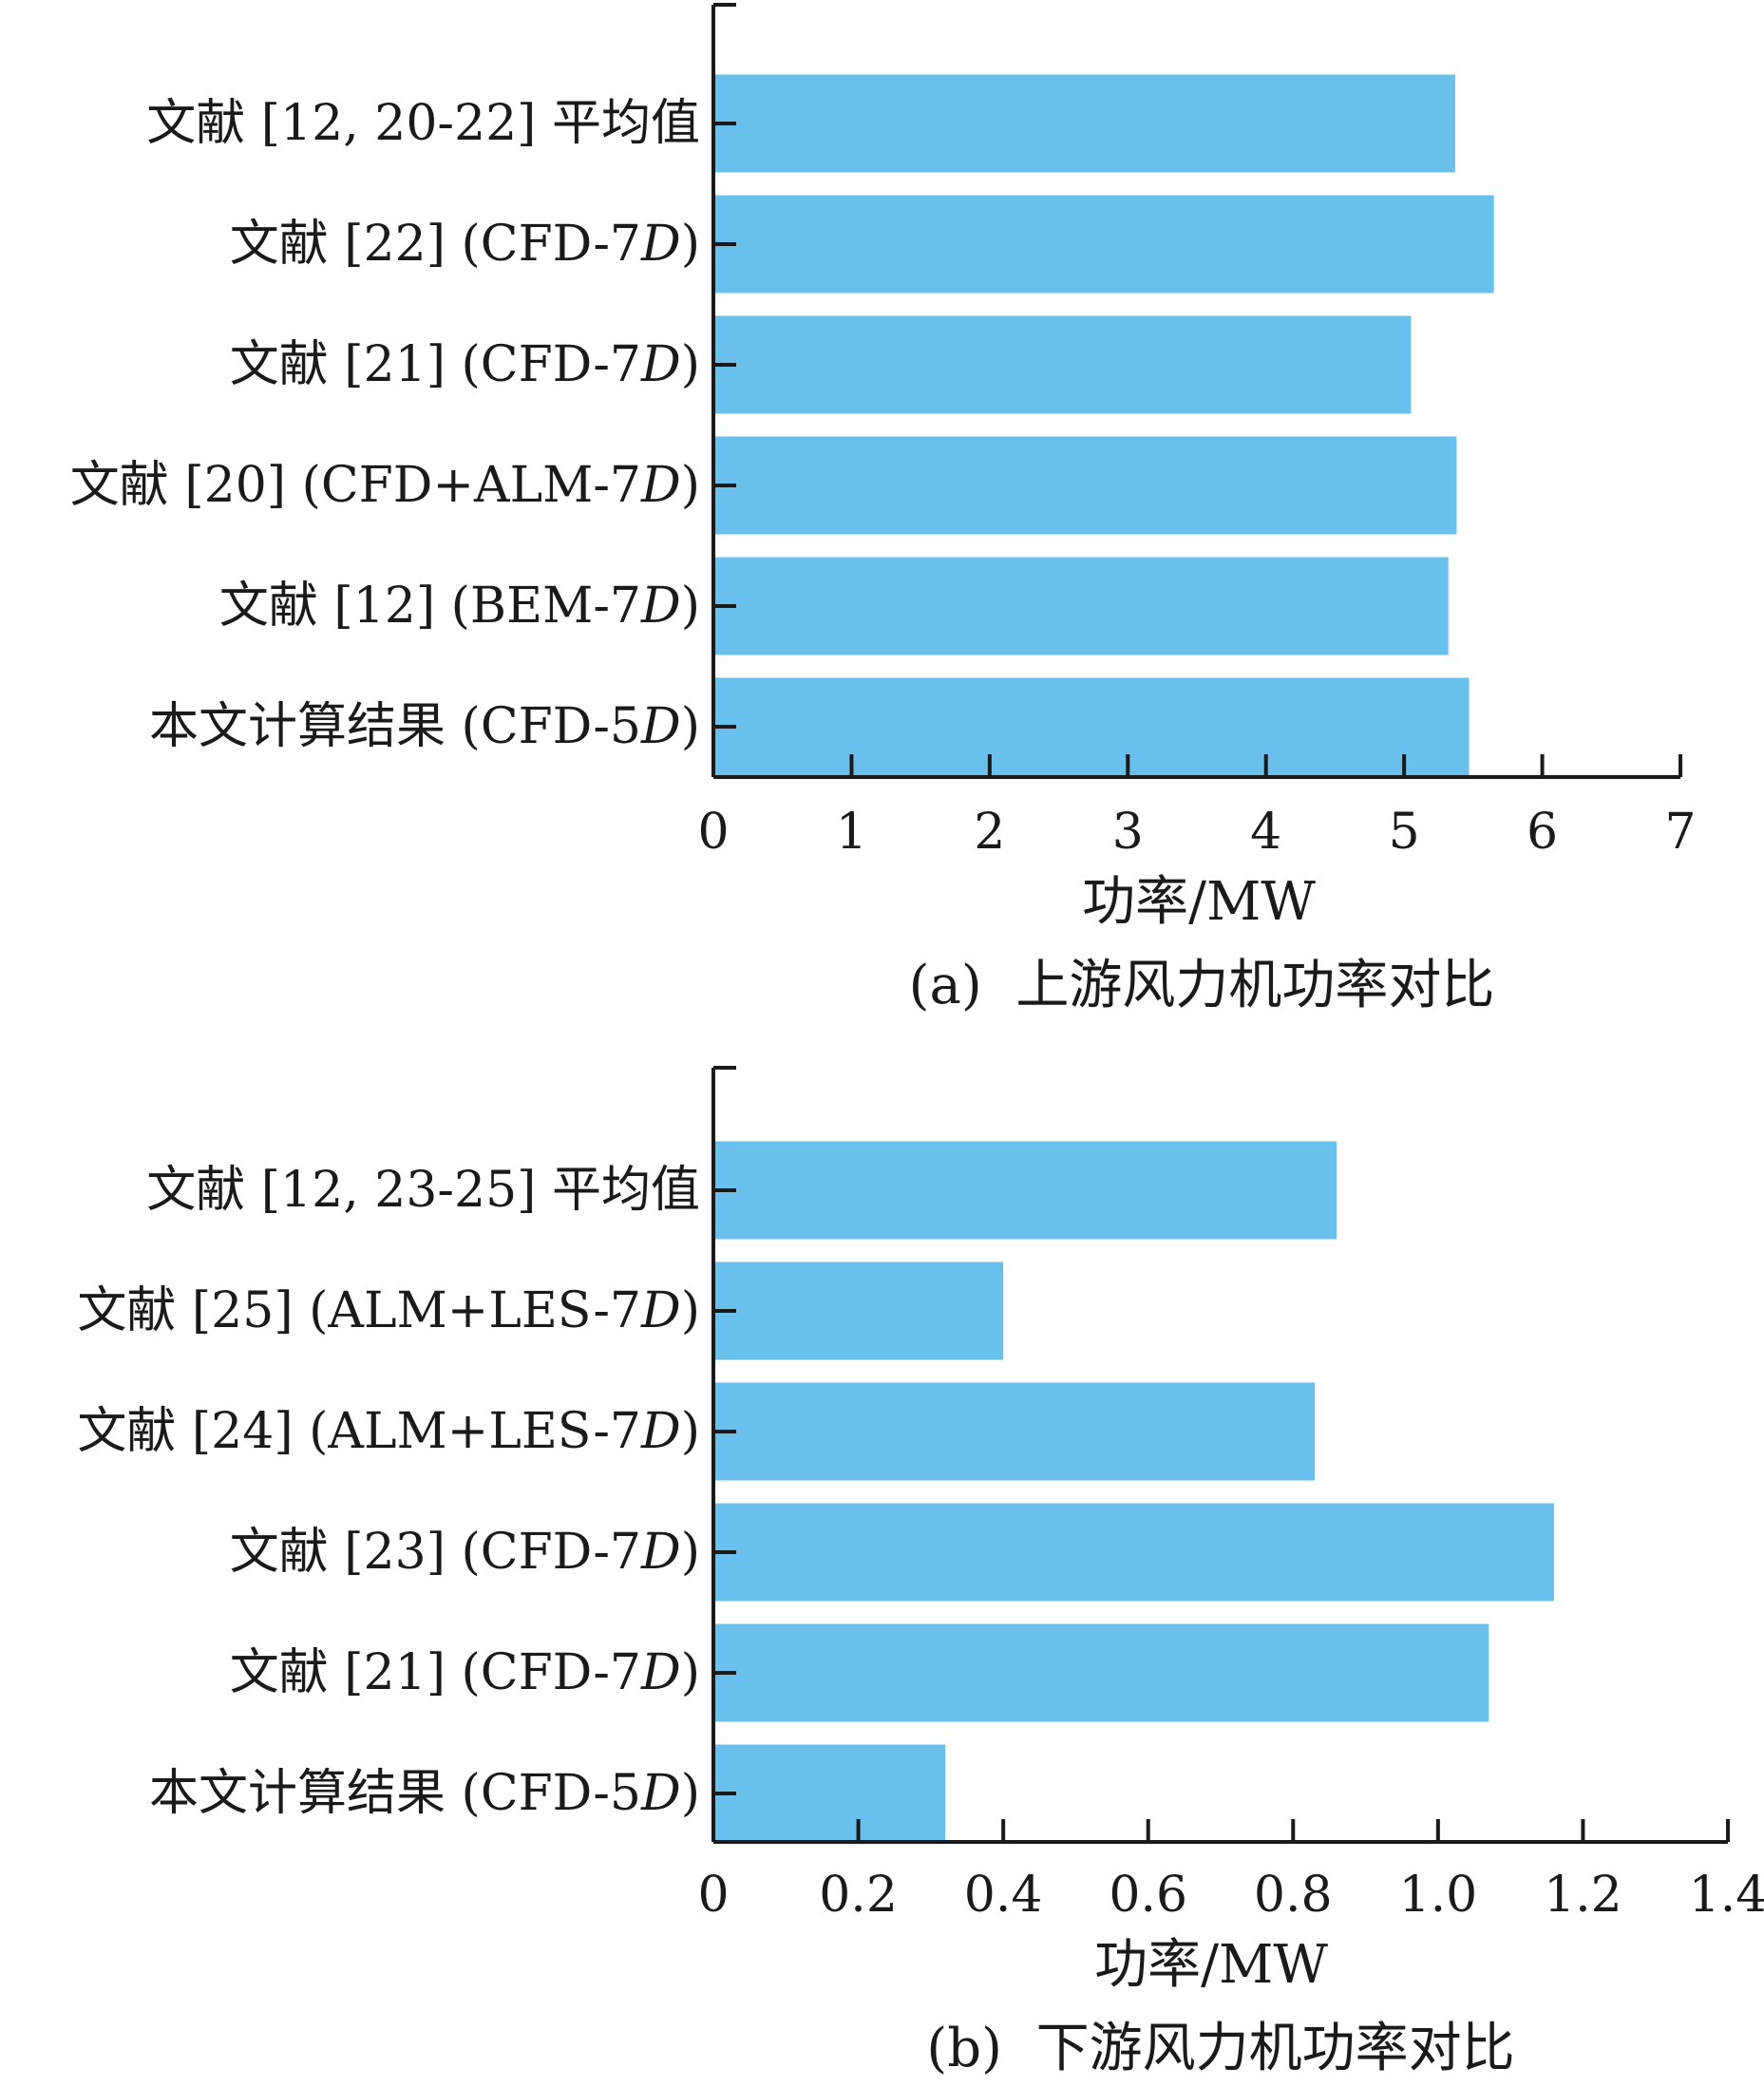 The image size is (1764, 2087). I want to click on panel-b-x-tick-label-4: 0.8, so click(1293, 1895).